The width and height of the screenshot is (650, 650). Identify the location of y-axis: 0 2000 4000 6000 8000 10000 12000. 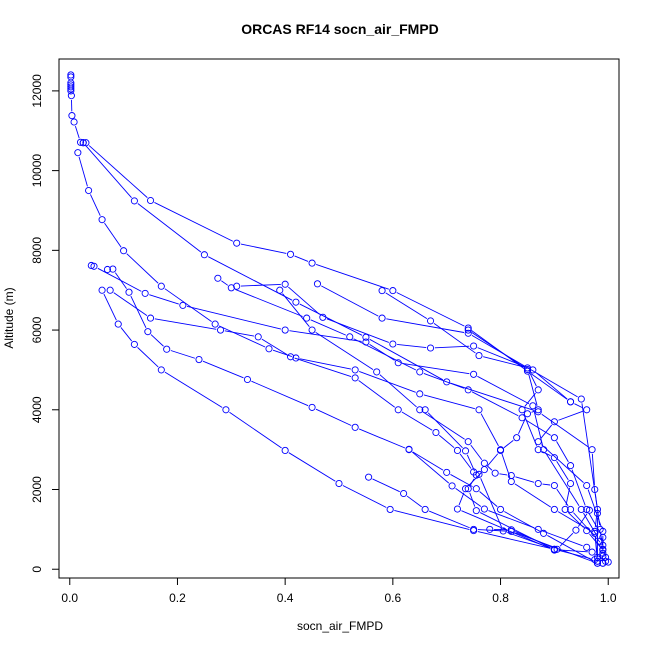
(45, 323).